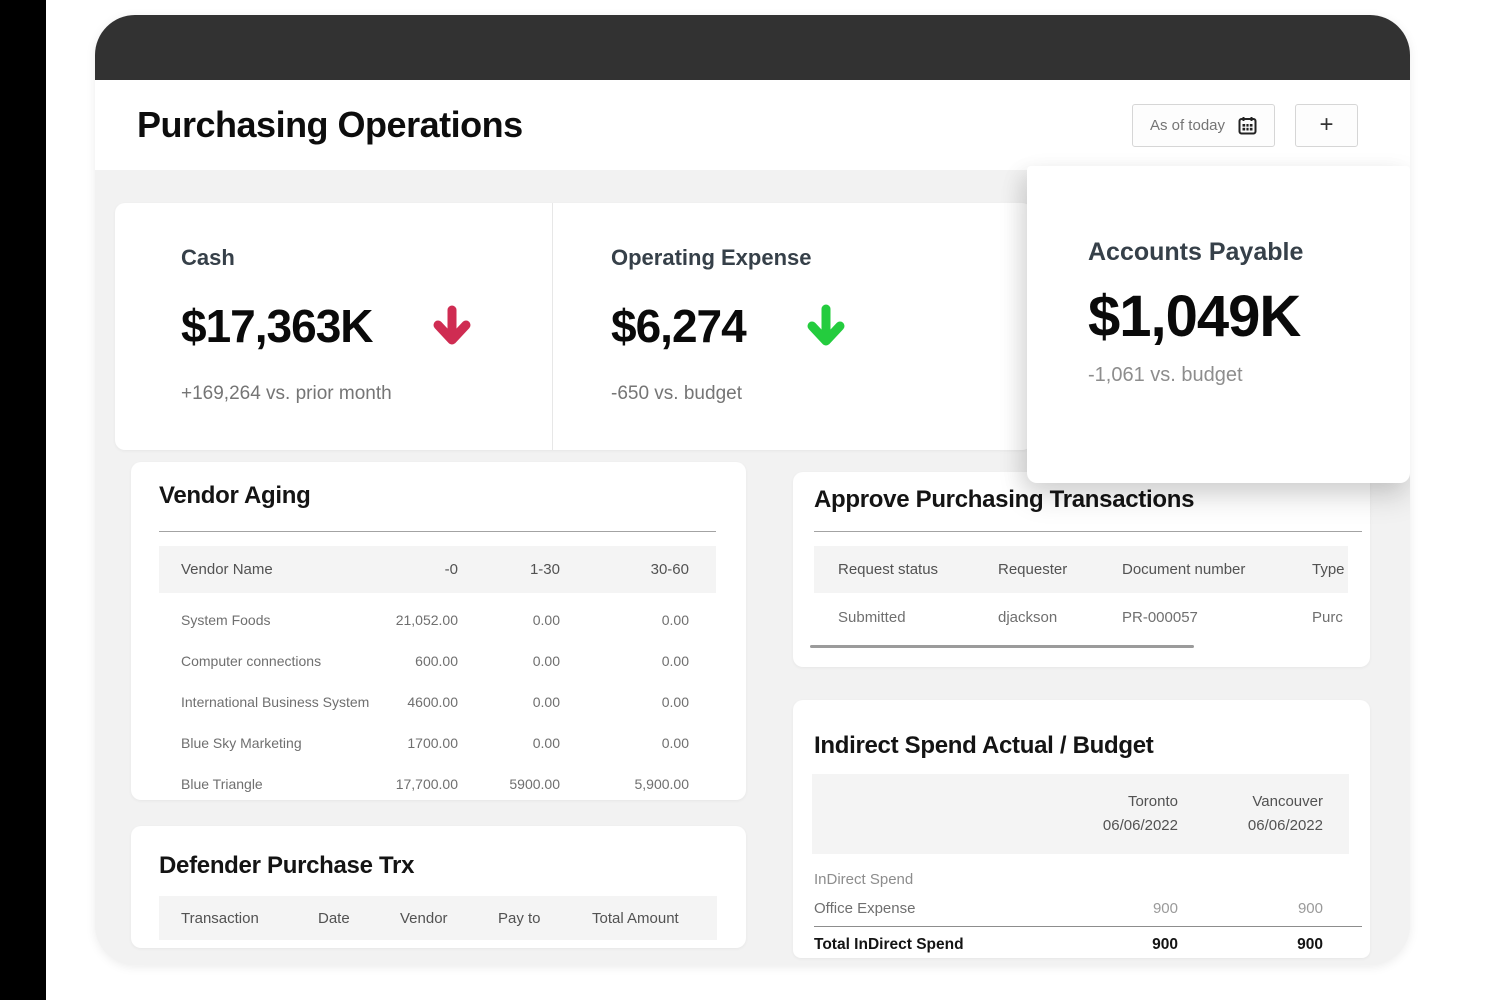 The height and width of the screenshot is (1000, 1500). What do you see at coordinates (1081, 908) in the screenshot?
I see `table-row: Office Expense 900 900` at bounding box center [1081, 908].